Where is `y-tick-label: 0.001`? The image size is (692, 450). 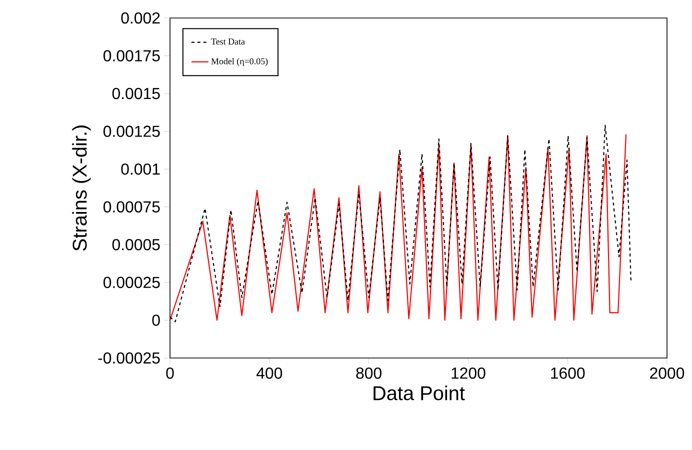
y-tick-label: 0.001 is located at coordinates (140, 169).